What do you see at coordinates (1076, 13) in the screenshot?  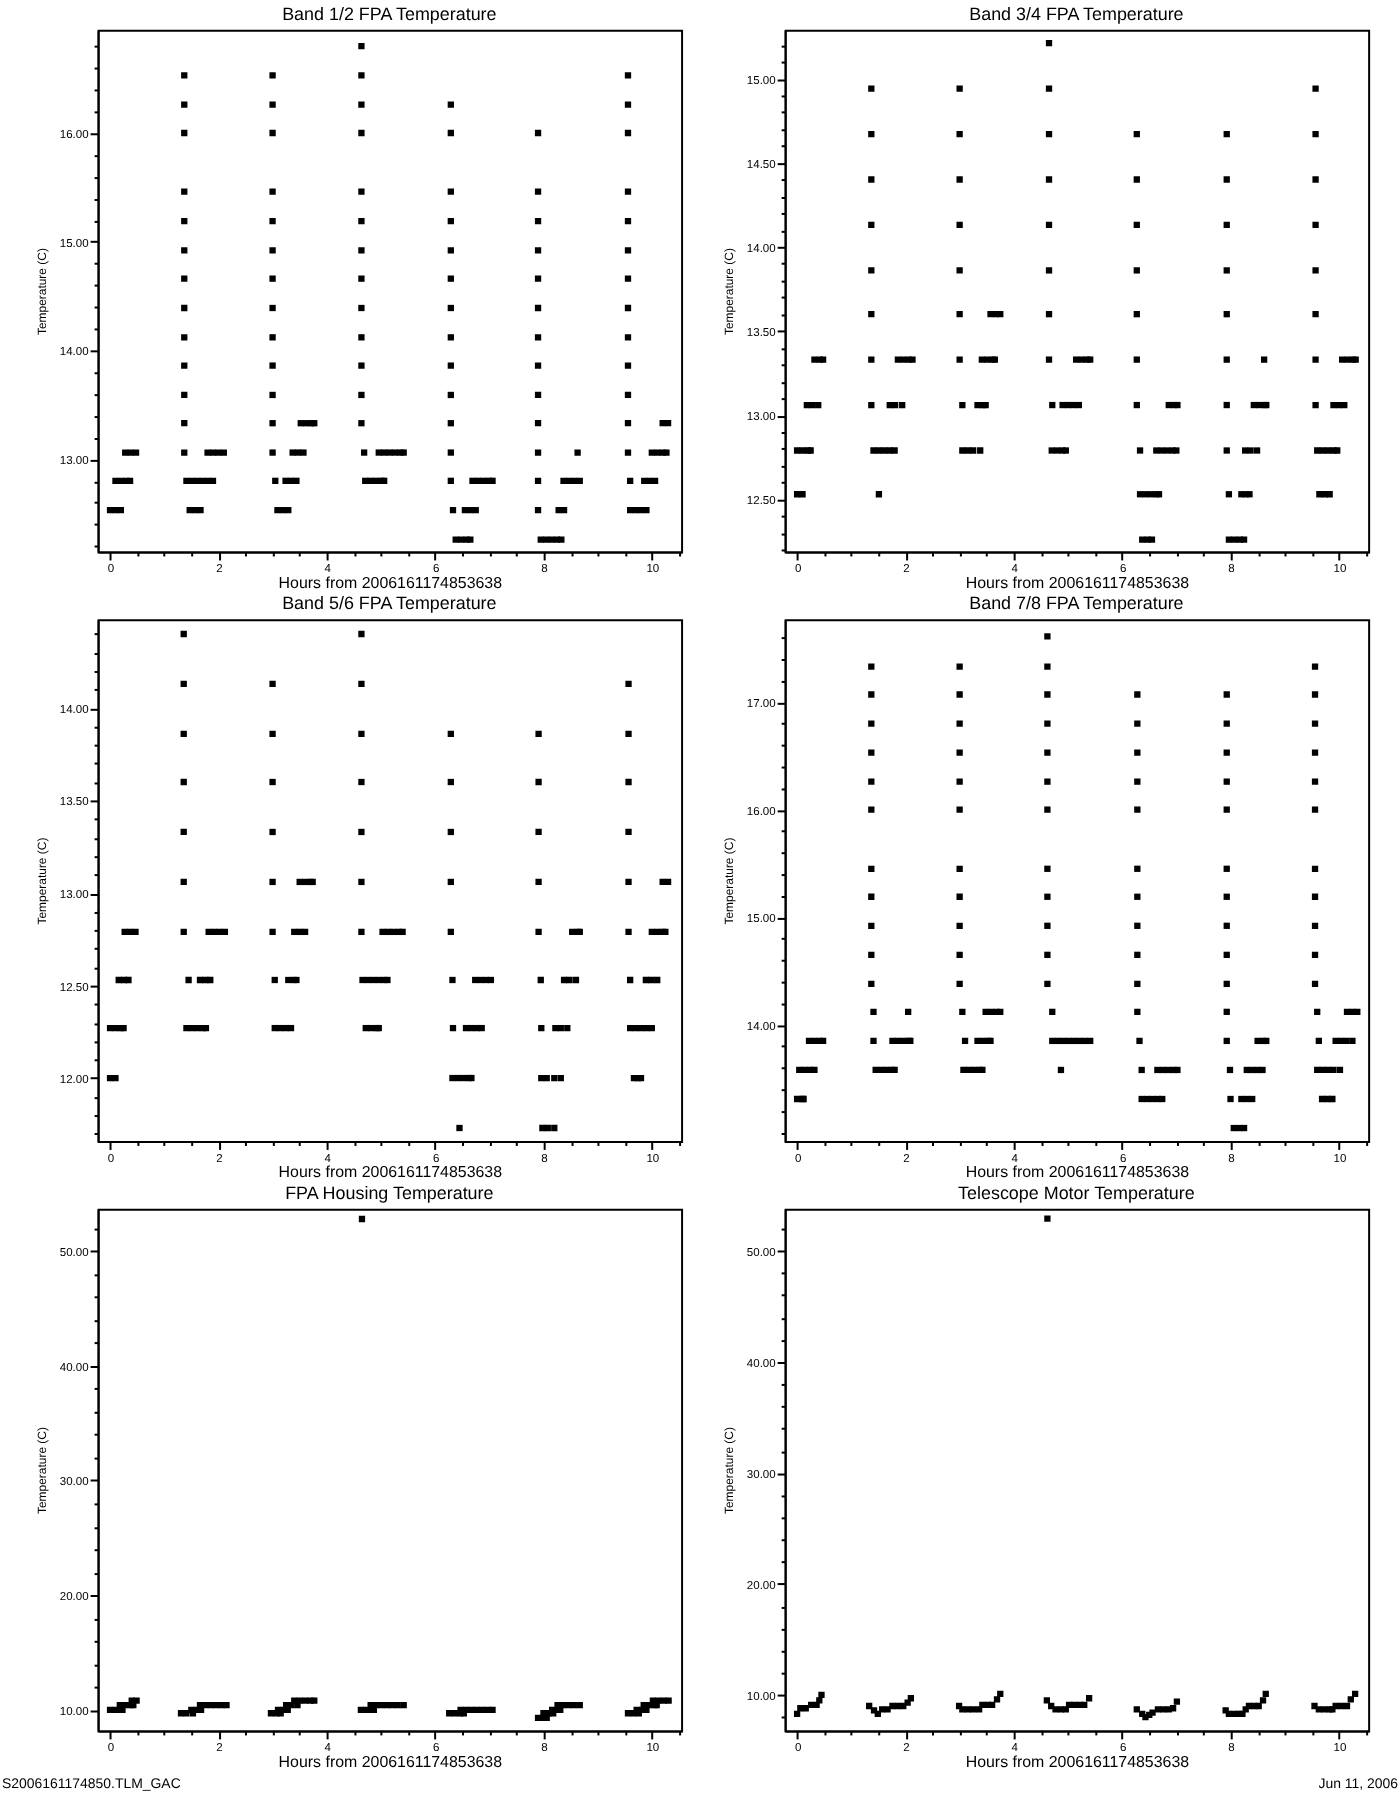 I see `chart-title: Band 3/4 FPA Temperature` at bounding box center [1076, 13].